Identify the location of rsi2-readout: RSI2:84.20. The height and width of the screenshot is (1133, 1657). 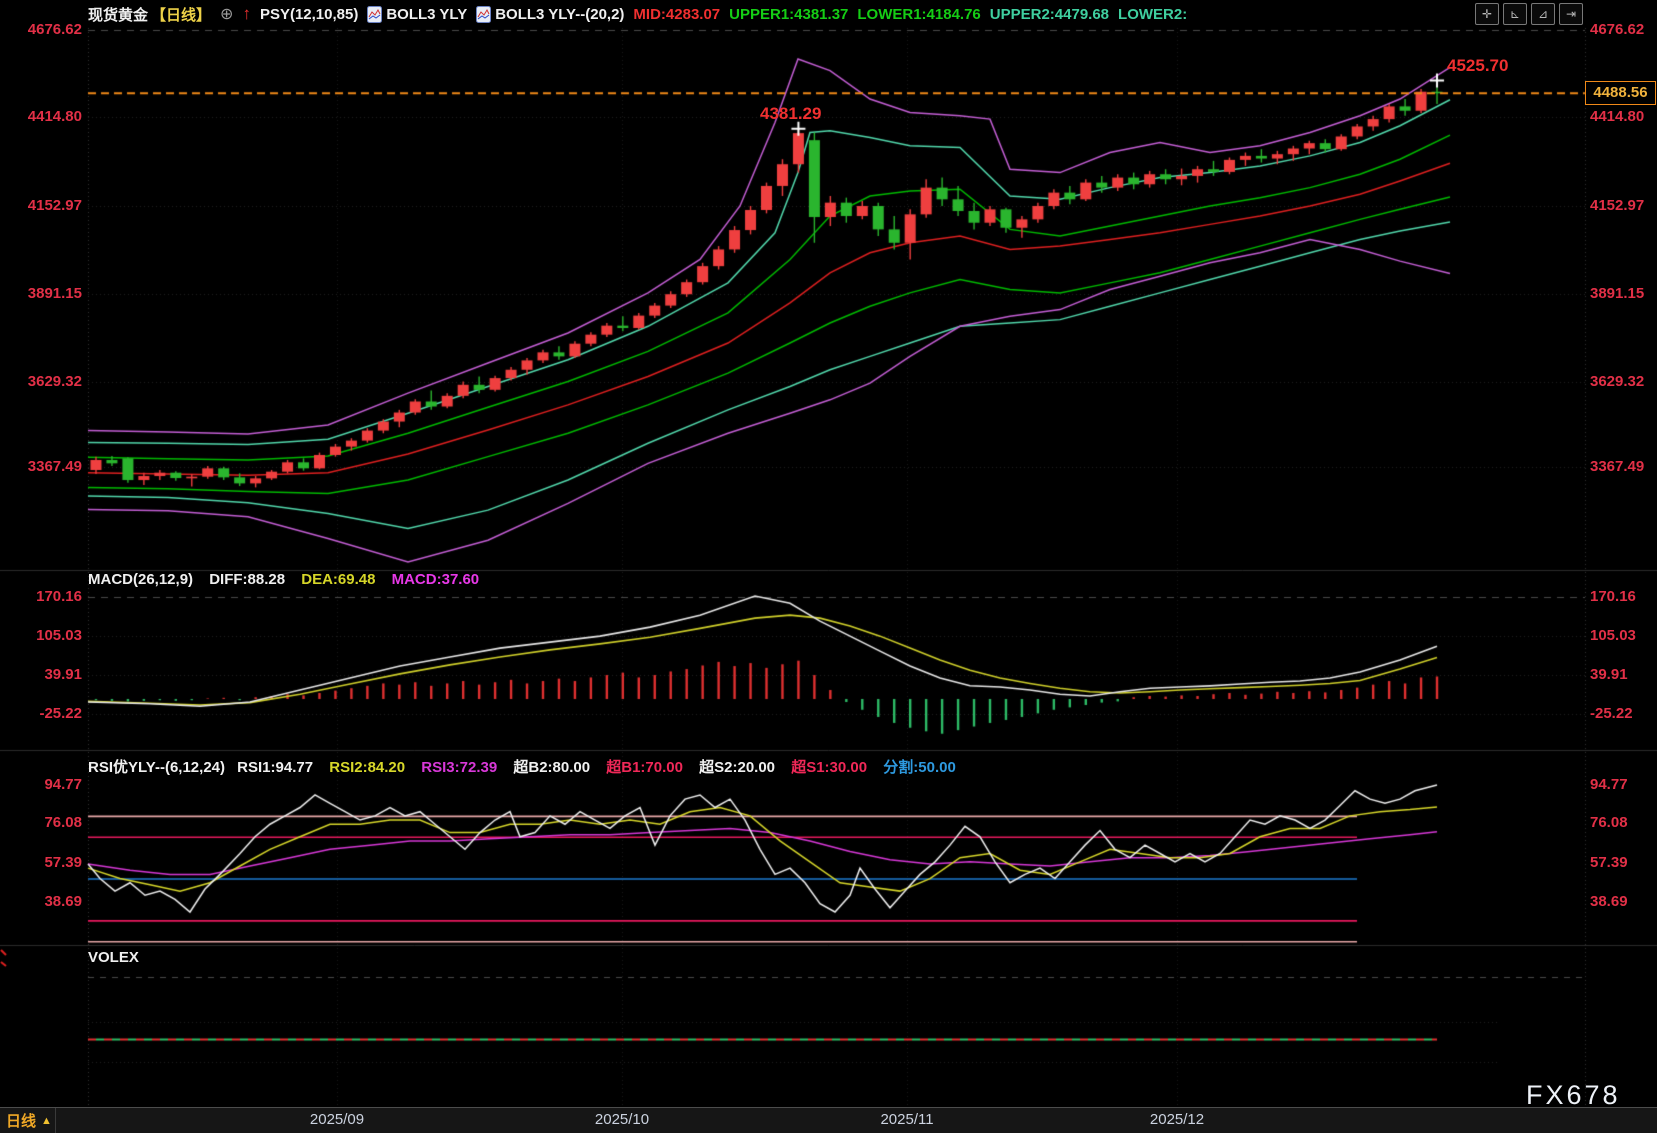
(367, 767).